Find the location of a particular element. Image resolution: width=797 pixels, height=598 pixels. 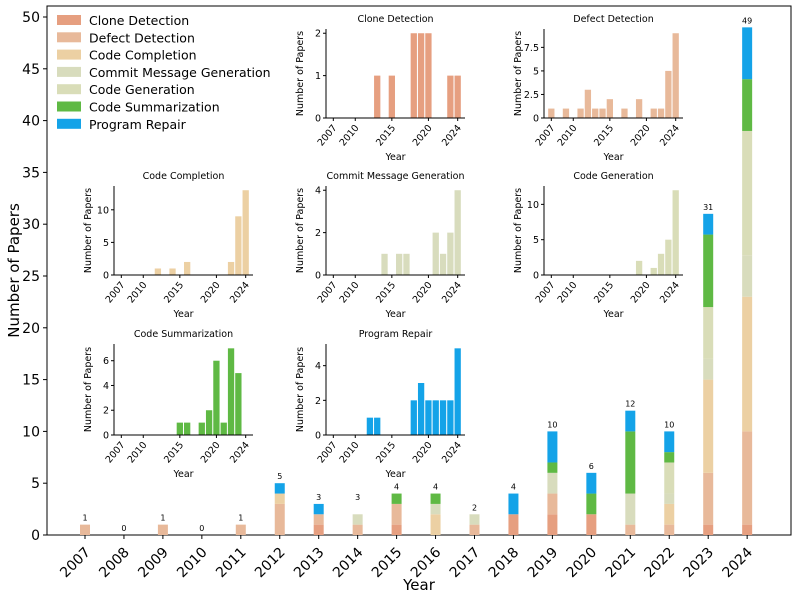

inset-clone-y-tick-label: 1 is located at coordinates (318, 76).